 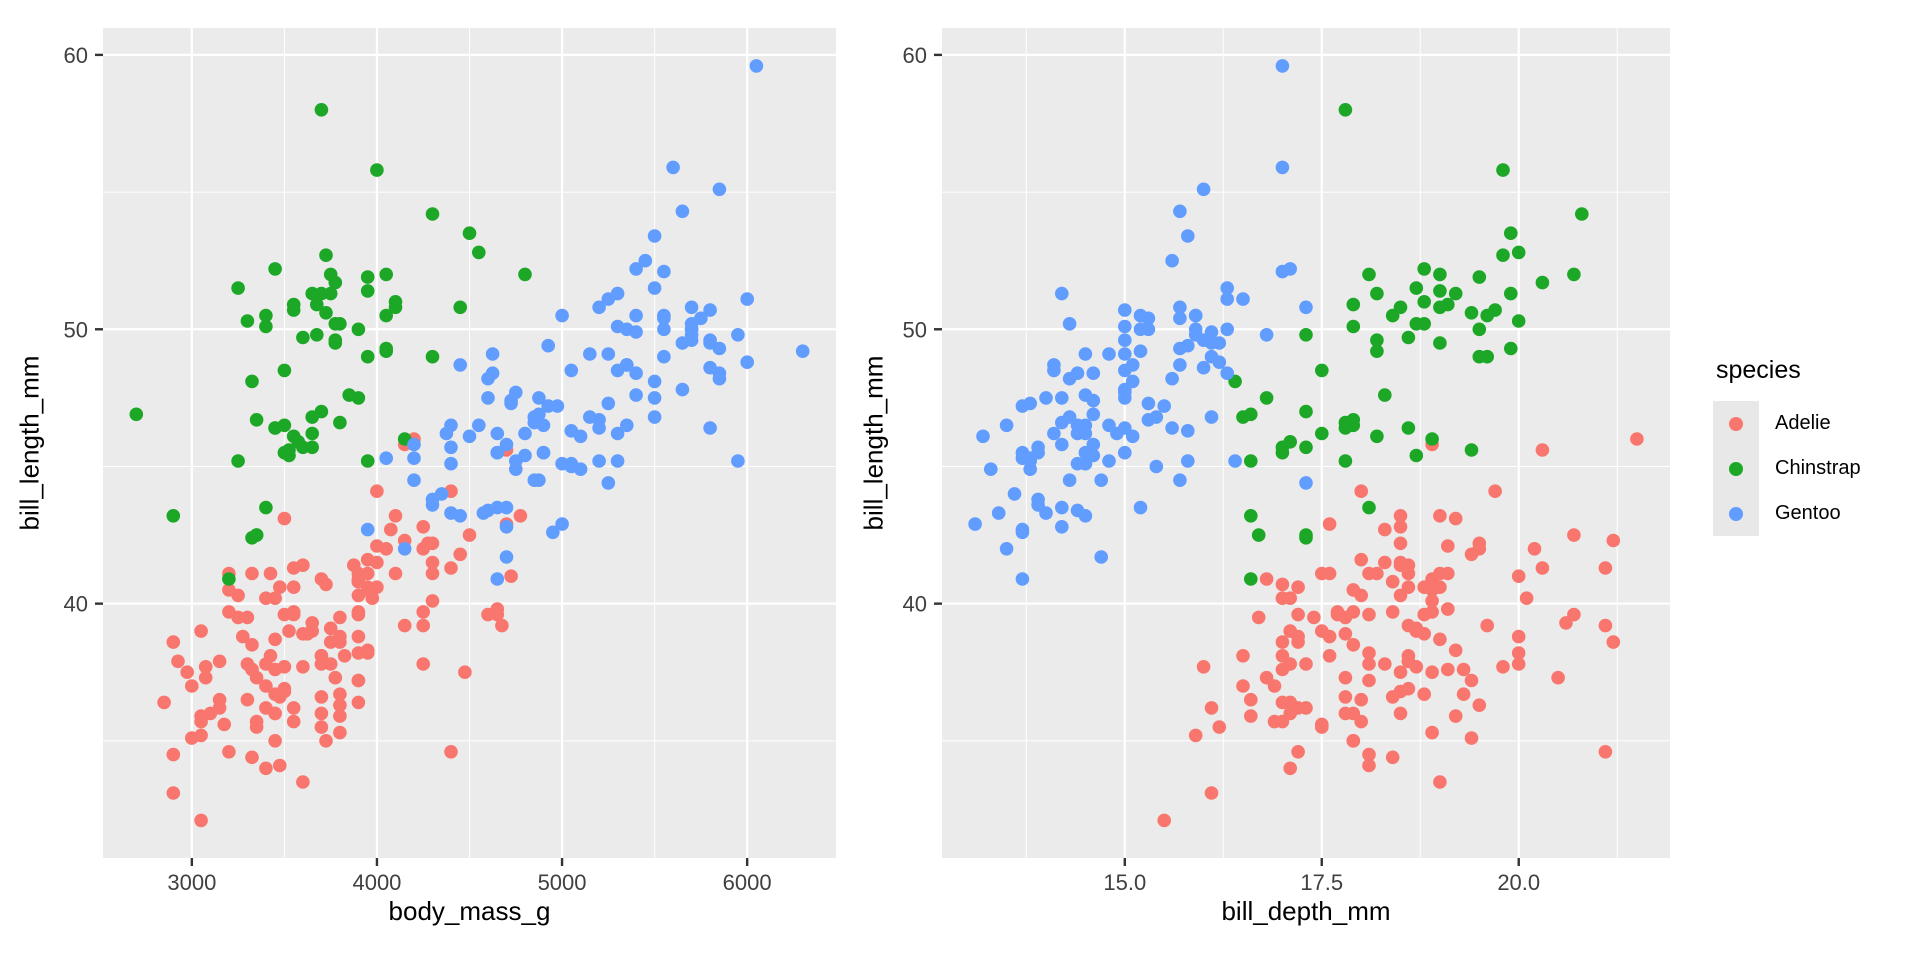 I want to click on legend-item-label: Chinstrap, so click(x=1818, y=468).